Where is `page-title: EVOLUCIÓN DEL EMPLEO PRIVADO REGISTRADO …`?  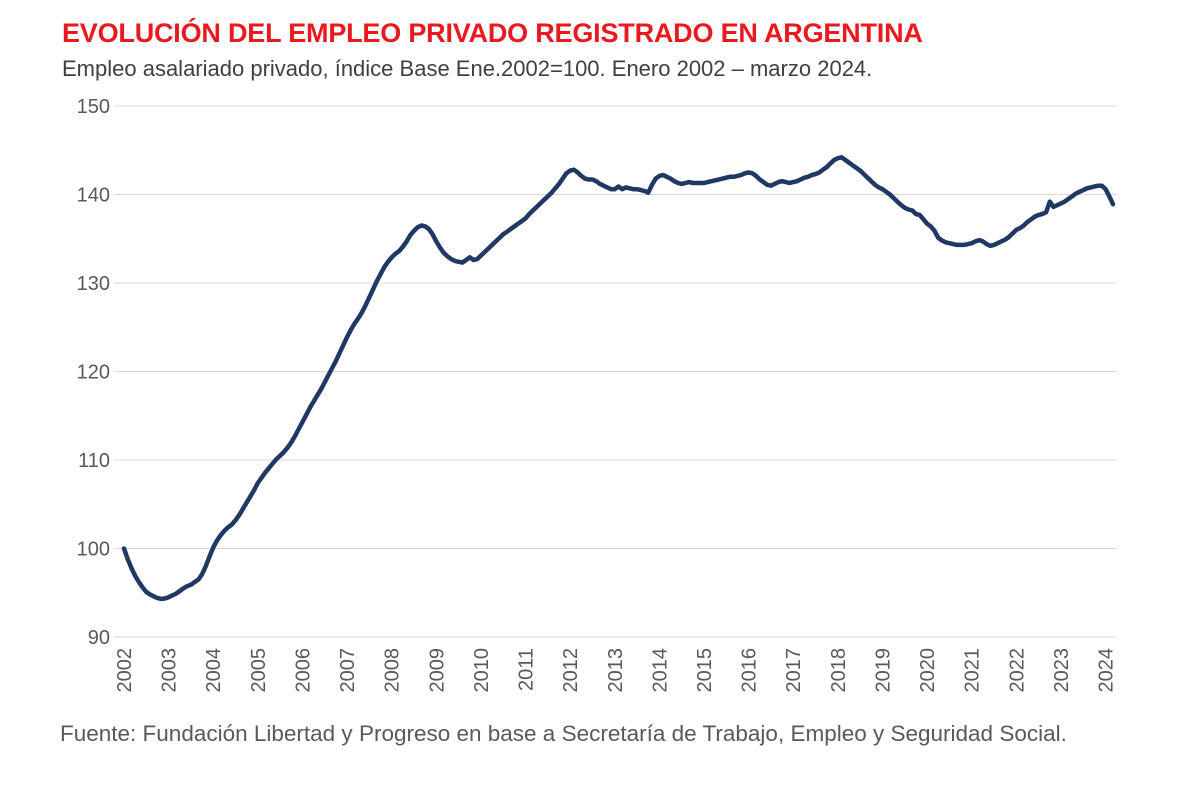 page-title: EVOLUCIÓN DEL EMPLEO PRIVADO REGISTRADO … is located at coordinates (492, 33).